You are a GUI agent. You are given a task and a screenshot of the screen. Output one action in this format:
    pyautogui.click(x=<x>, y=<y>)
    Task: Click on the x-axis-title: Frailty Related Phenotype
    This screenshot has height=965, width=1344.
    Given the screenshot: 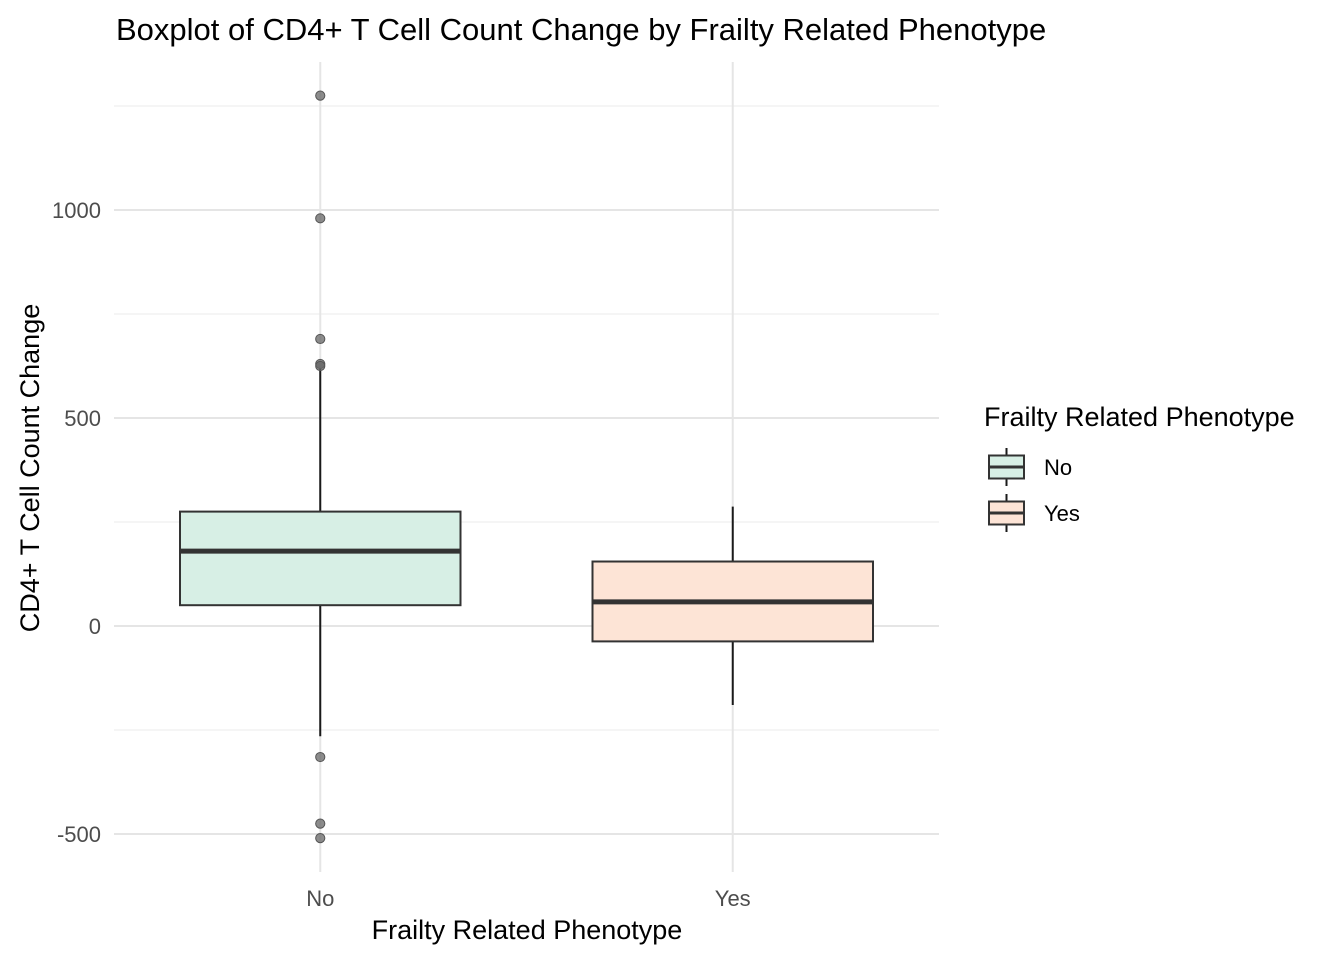 What is the action you would take?
    pyautogui.click(x=527, y=930)
    